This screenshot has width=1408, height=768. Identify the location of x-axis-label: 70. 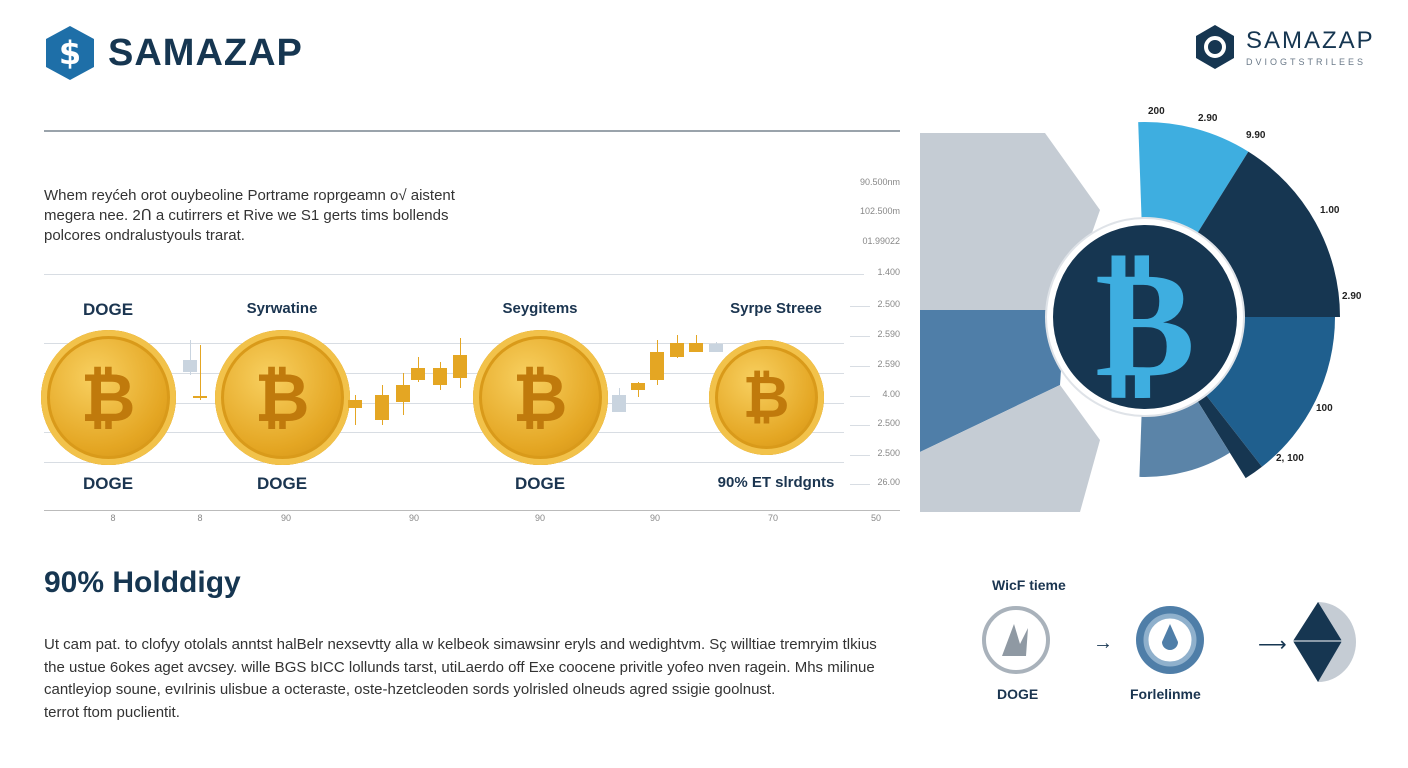
(772, 518).